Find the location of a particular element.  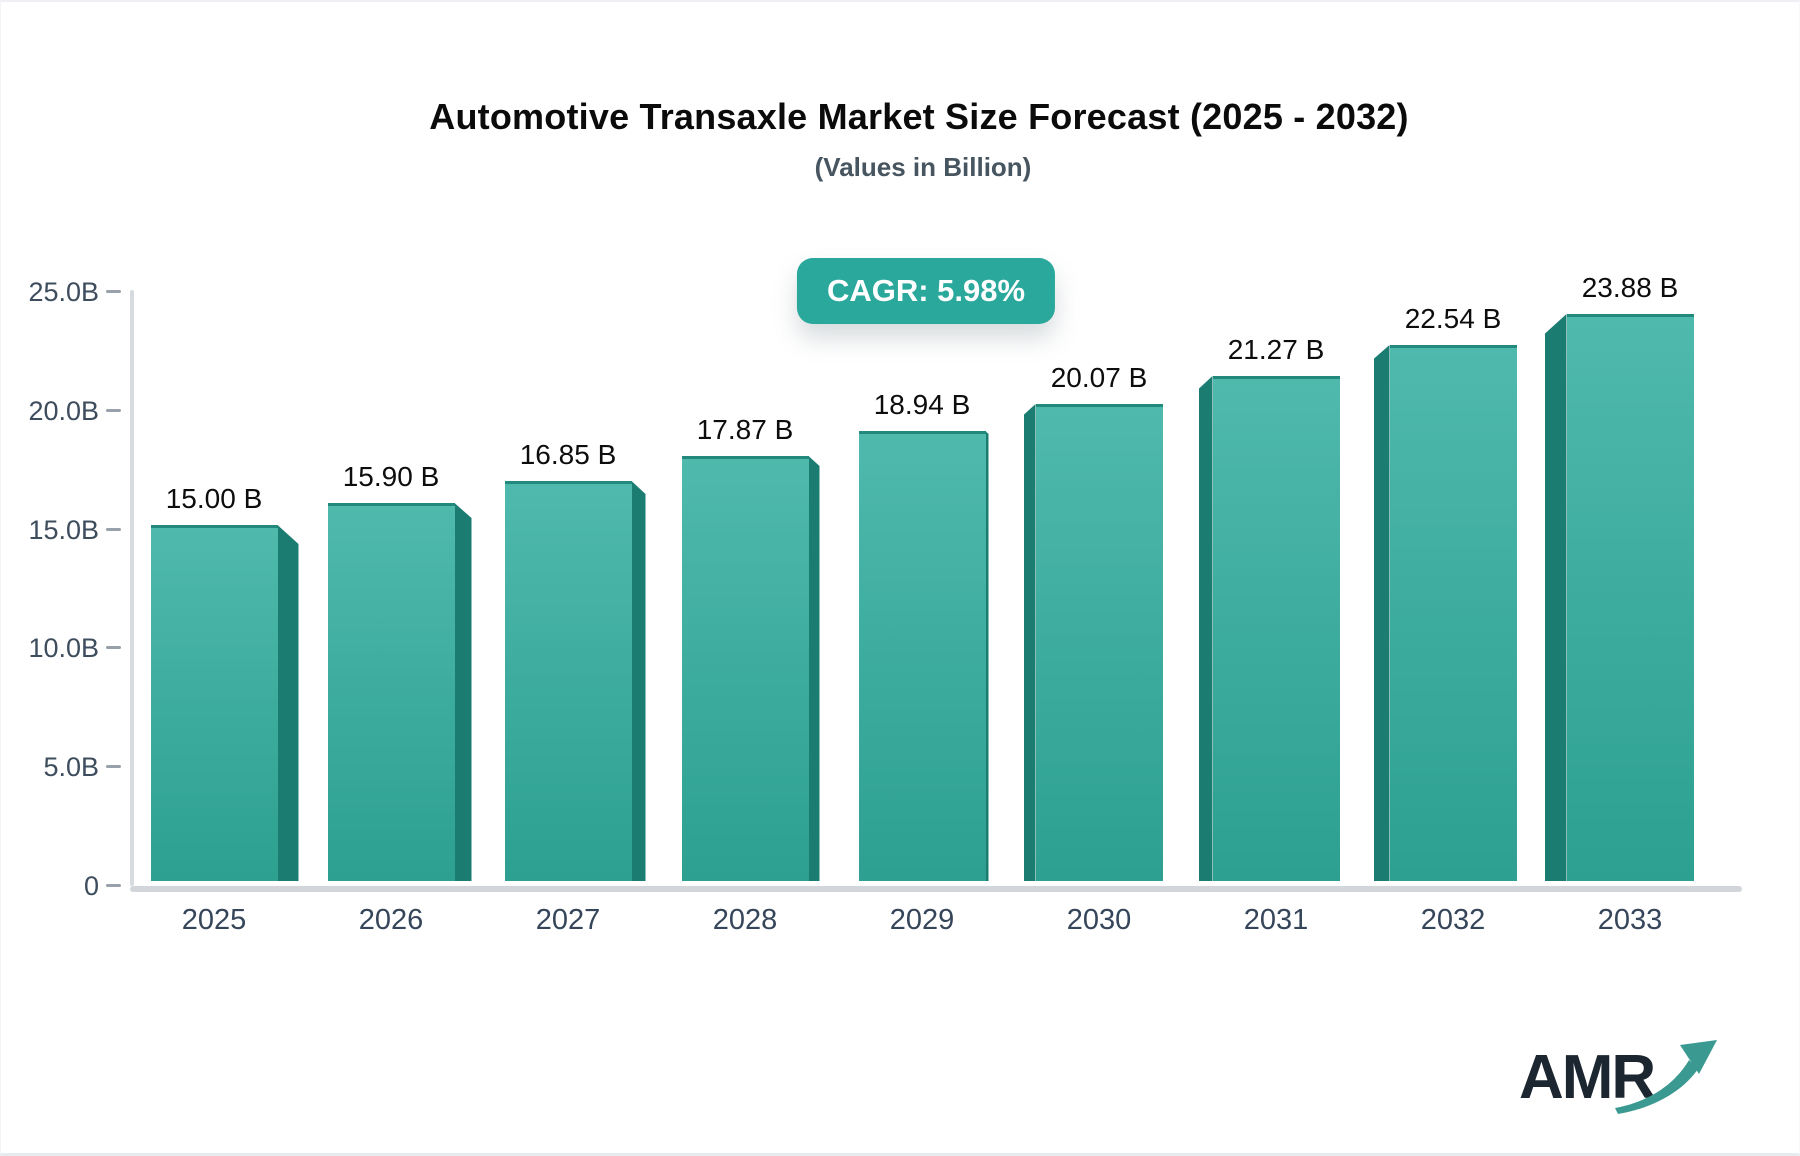

y-axis-label: 5.0B is located at coordinates (71, 767).